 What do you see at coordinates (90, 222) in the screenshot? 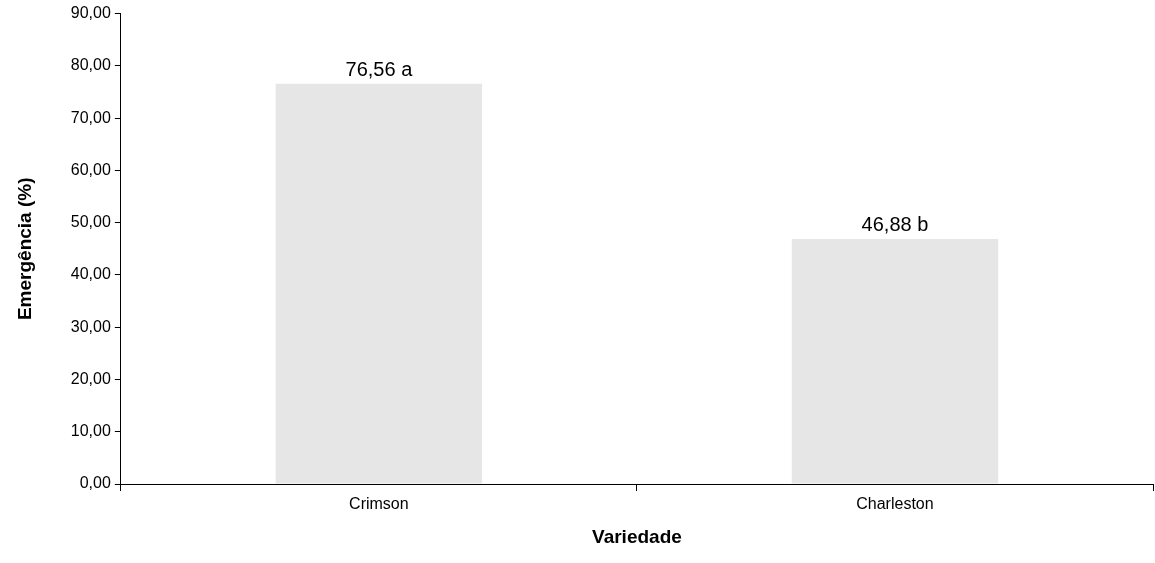
I see `y-tick-label: 50,00` at bounding box center [90, 222].